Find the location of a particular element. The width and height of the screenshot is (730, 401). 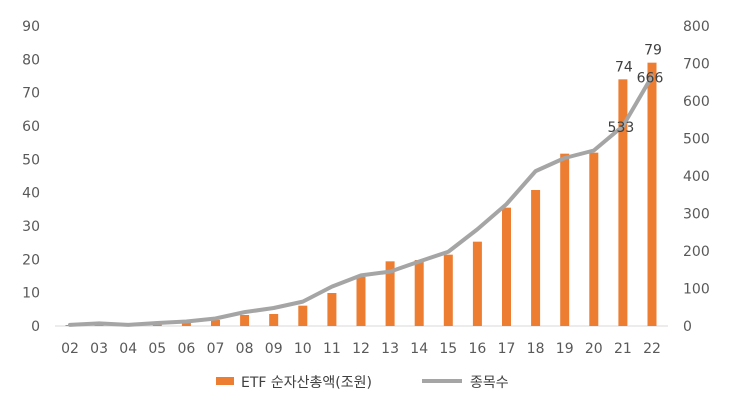

x-tick-label: 13 is located at coordinates (390, 349).